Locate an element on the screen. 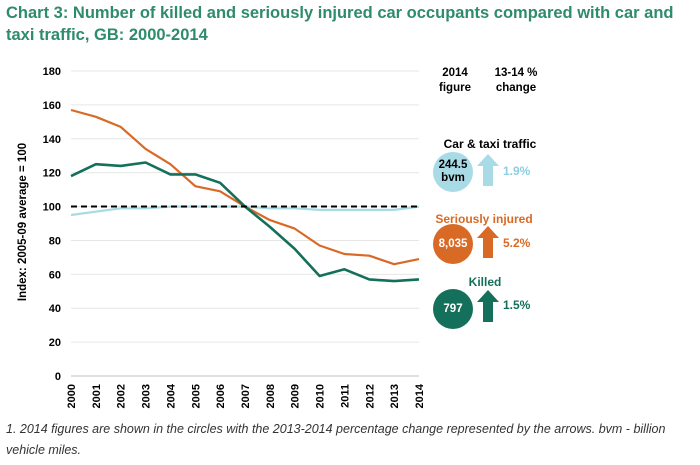 The height and width of the screenshot is (465, 700). killed-figure-value: 797 is located at coordinates (453, 308).